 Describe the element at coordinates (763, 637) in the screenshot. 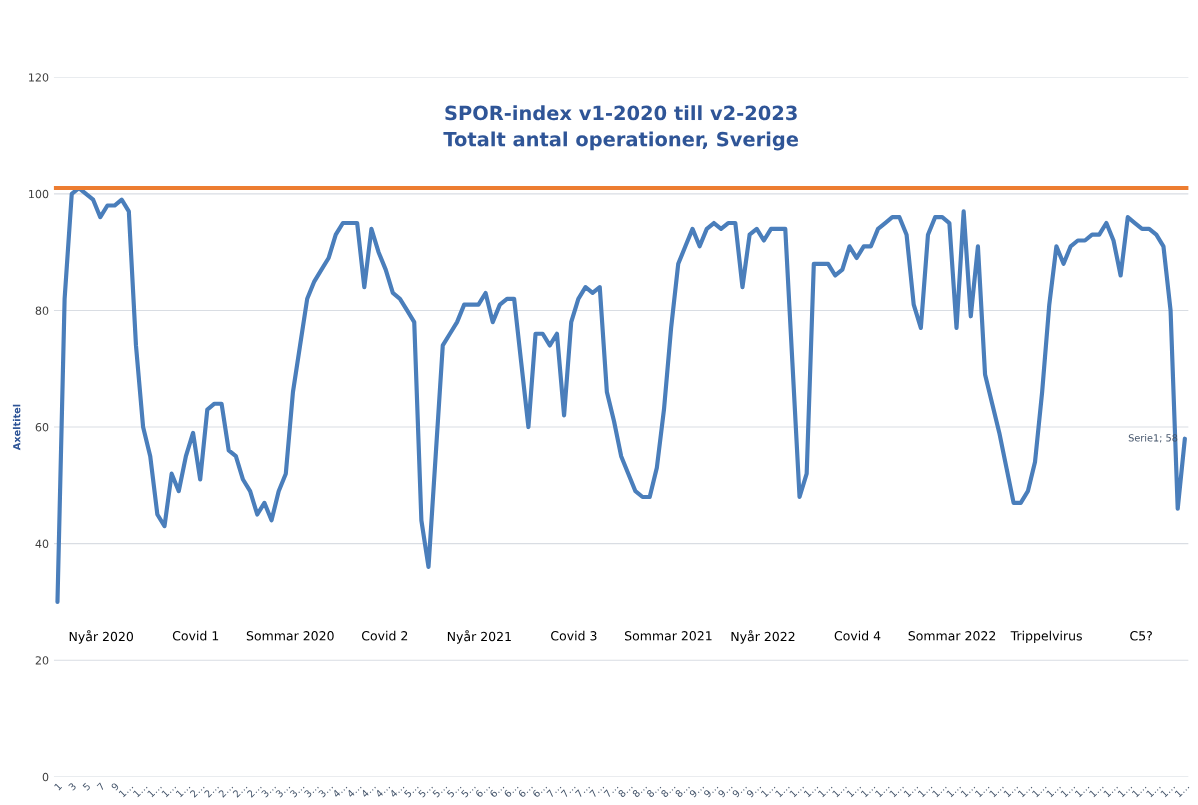

I see `annotation: Nyår 2022` at that location.